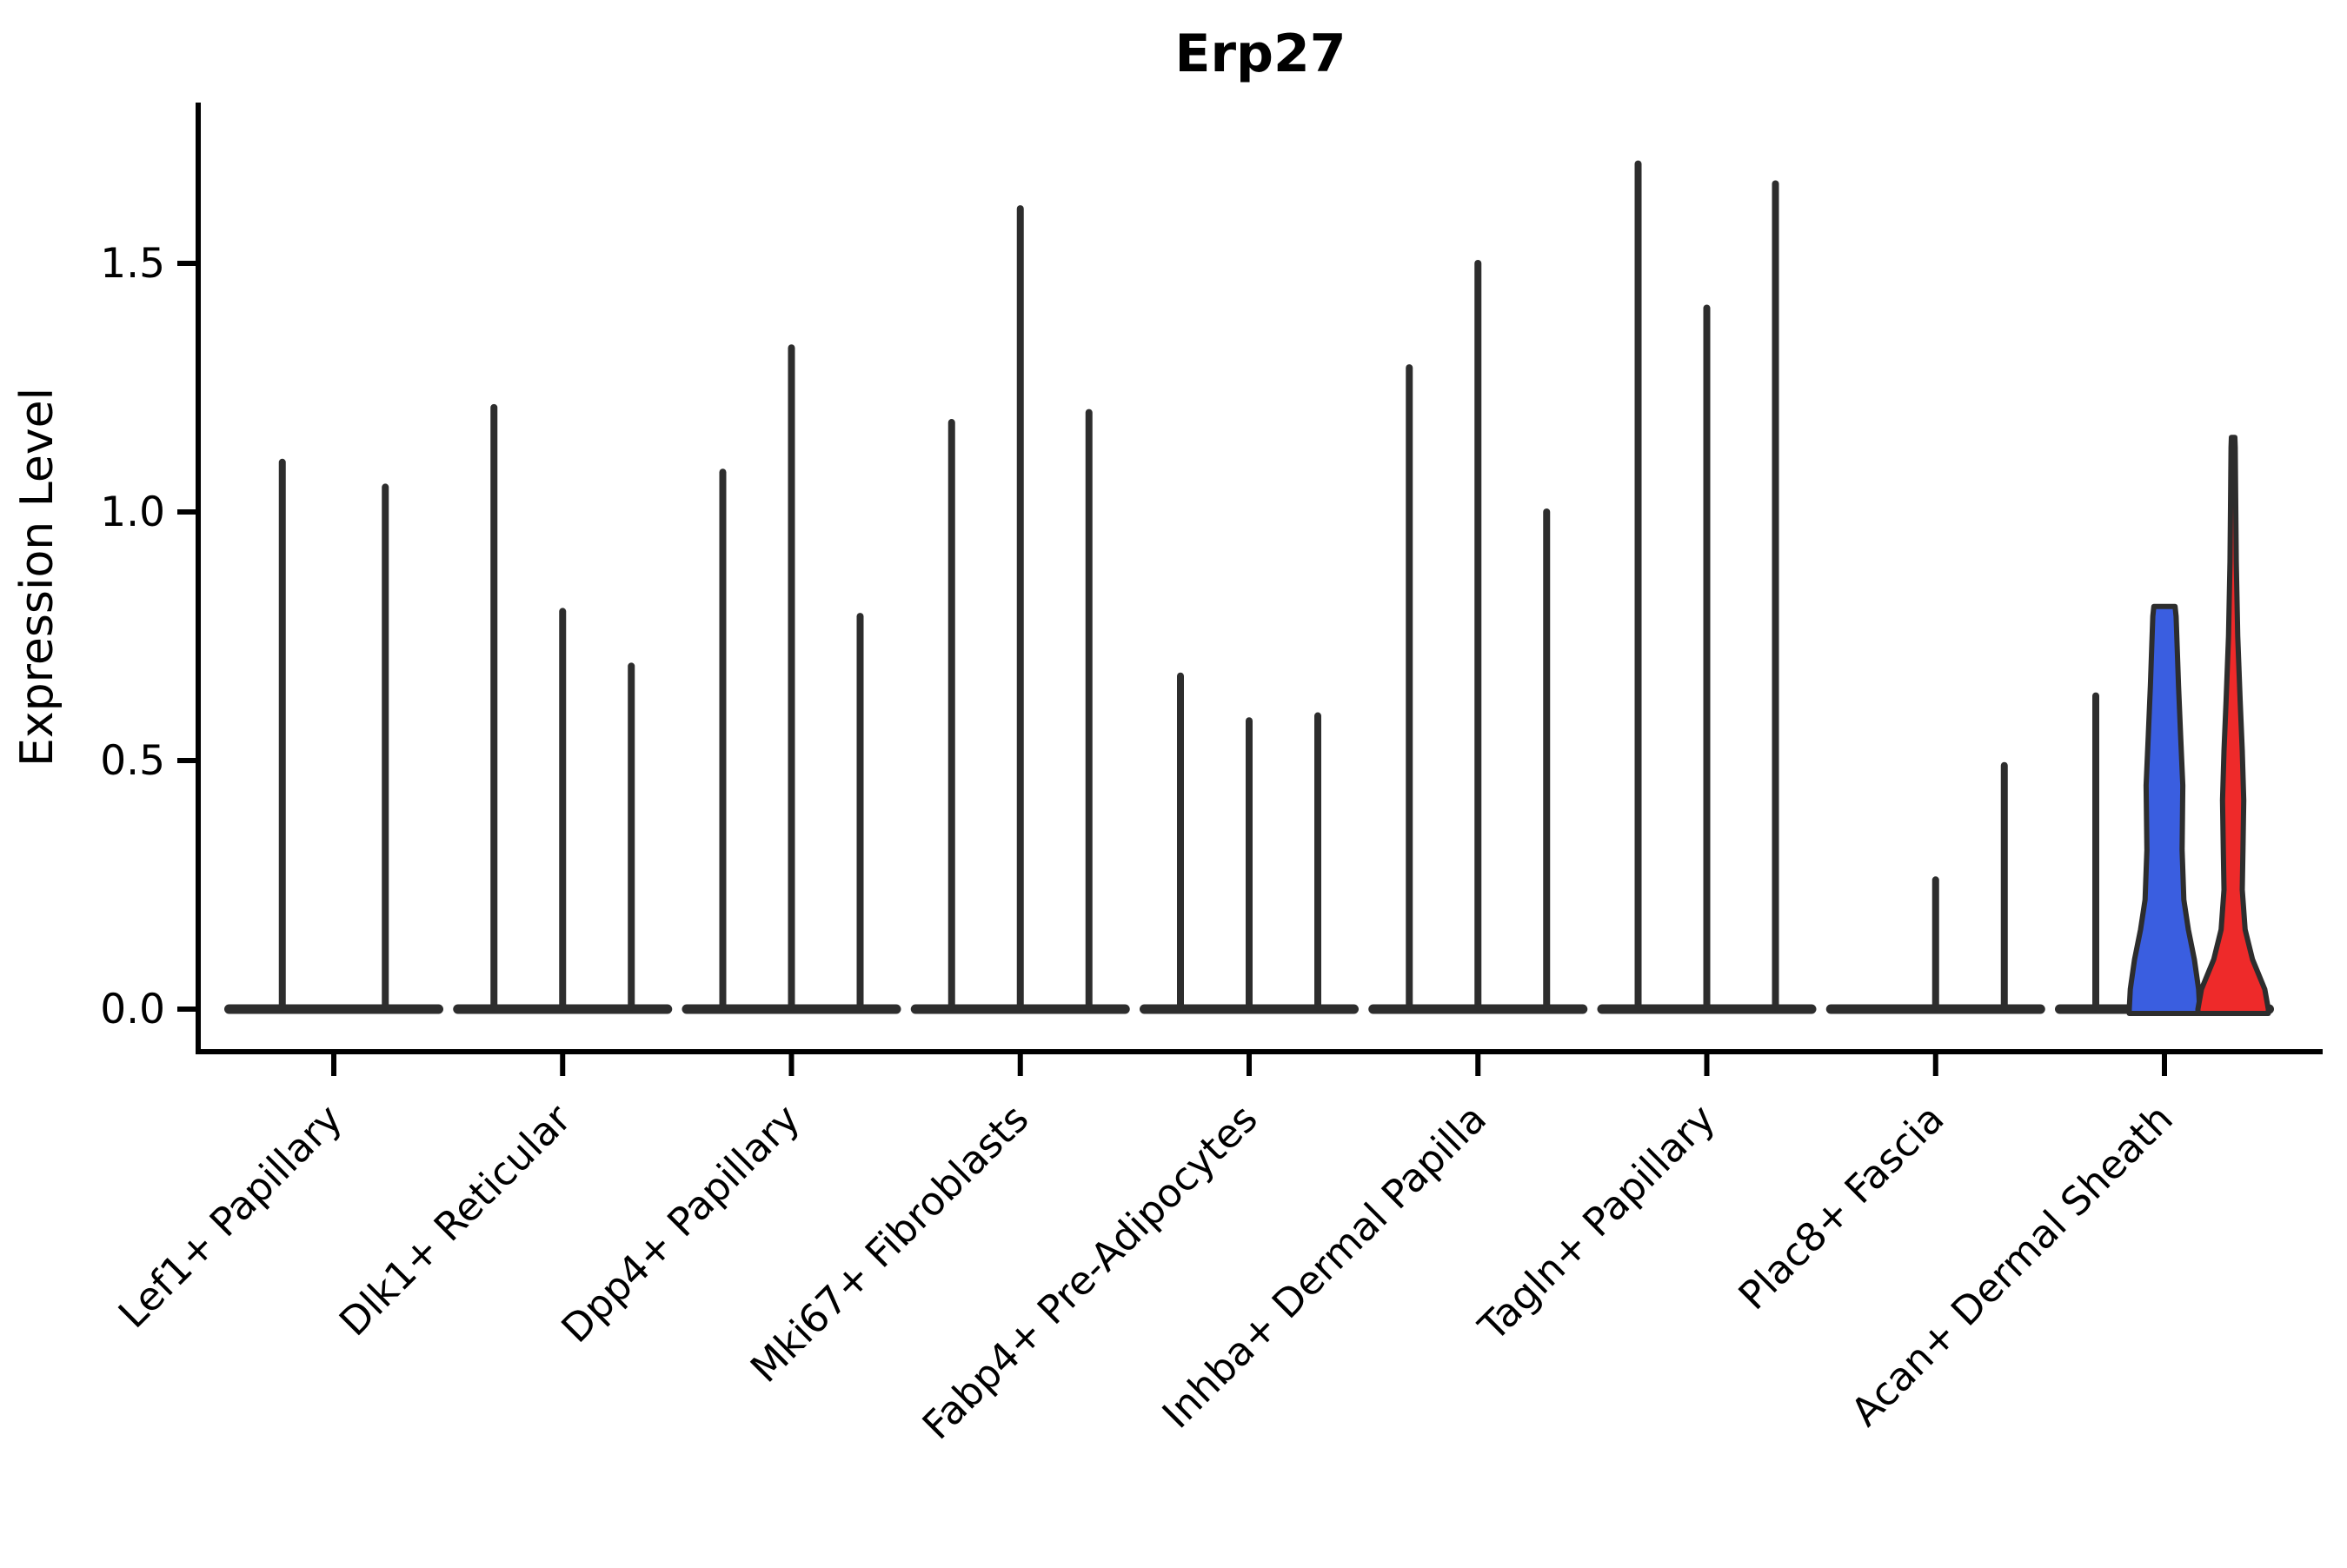 The width and height of the screenshot is (2347, 1568). I want to click on x-tick-label: Dlk1+ Reticular, so click(455, 1220).